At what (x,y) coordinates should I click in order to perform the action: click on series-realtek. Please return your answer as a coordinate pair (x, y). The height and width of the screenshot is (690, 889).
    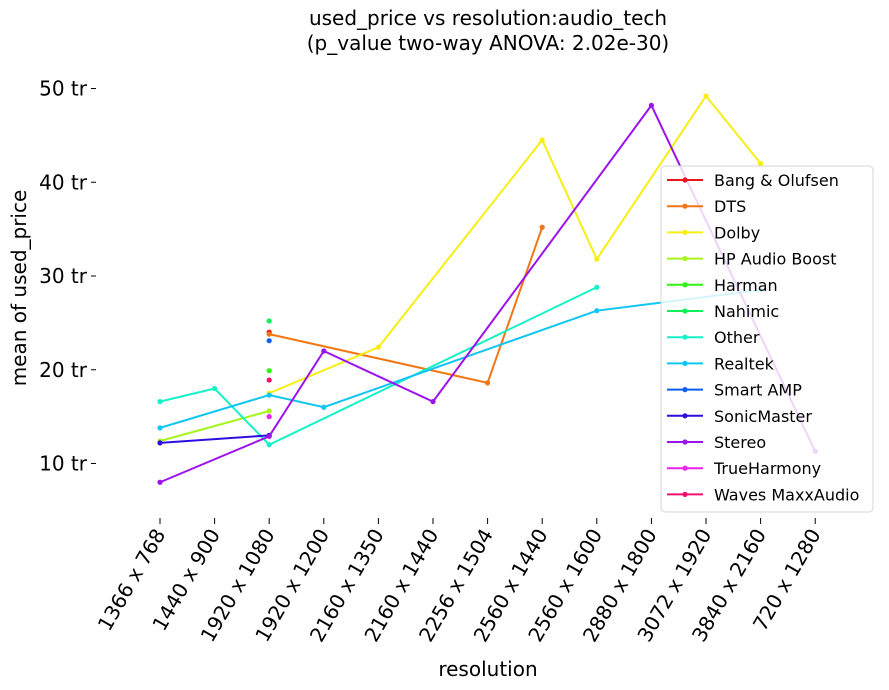
    Looking at the image, I should click on (460, 359).